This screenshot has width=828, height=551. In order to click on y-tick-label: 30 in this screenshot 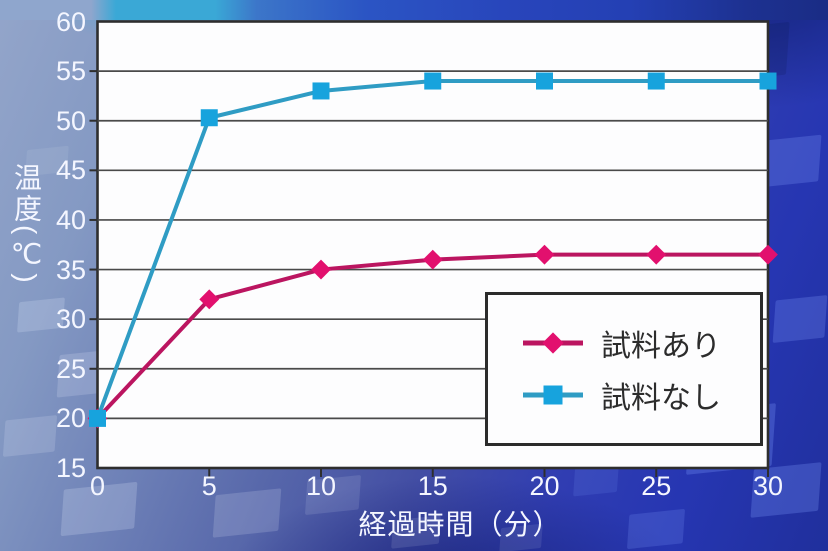, I will do `click(70, 319)`.